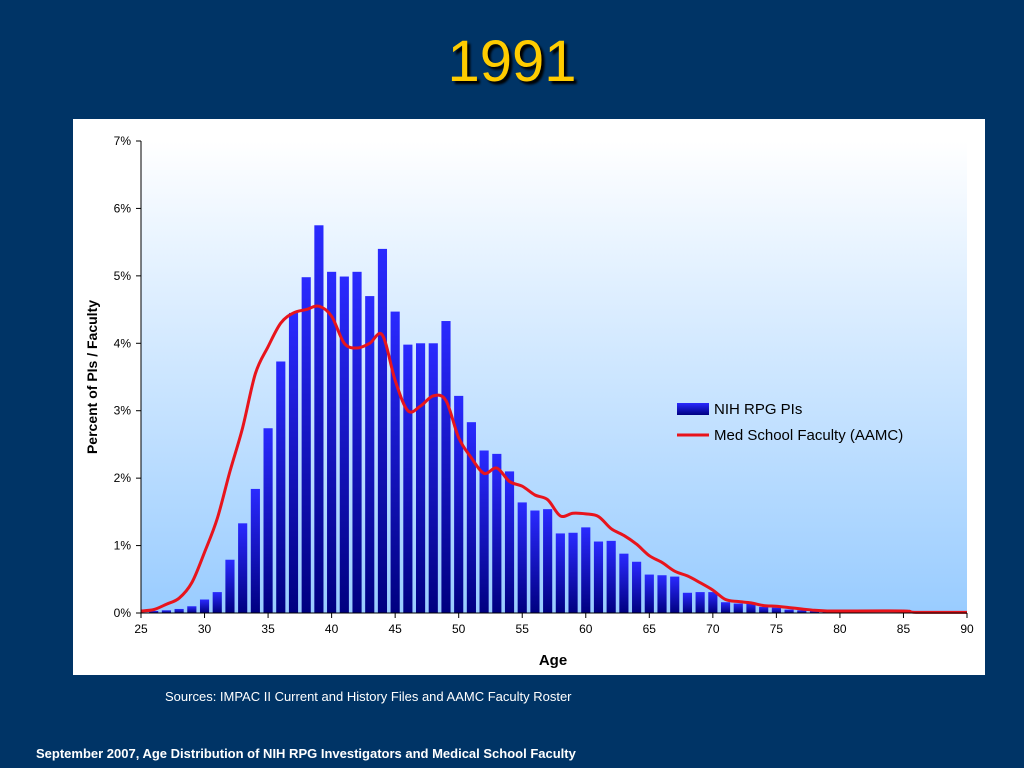 This screenshot has width=1024, height=768. I want to click on legend: NIH RPG PIs Med School Faculty (AAMC), so click(790, 422).